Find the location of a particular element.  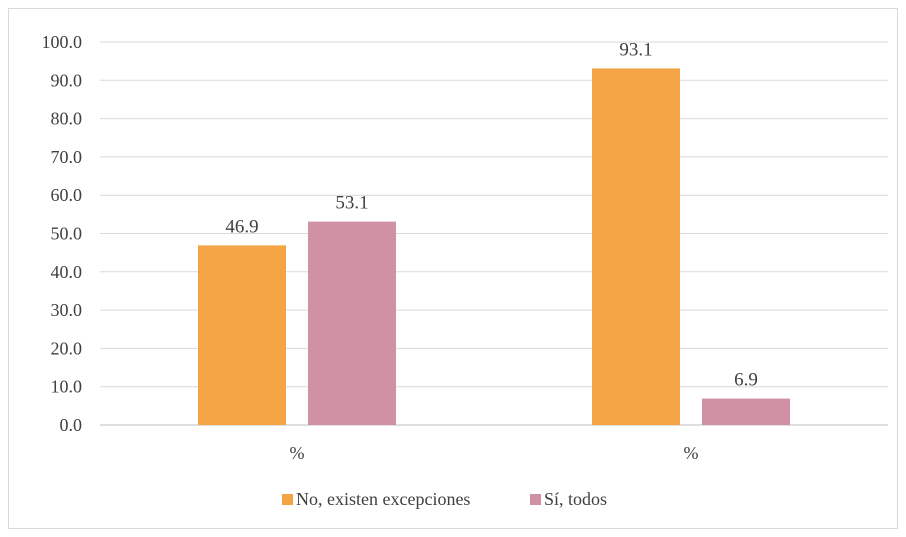

legend: No, existen excepciones Sí, todos is located at coordinates (444, 499).